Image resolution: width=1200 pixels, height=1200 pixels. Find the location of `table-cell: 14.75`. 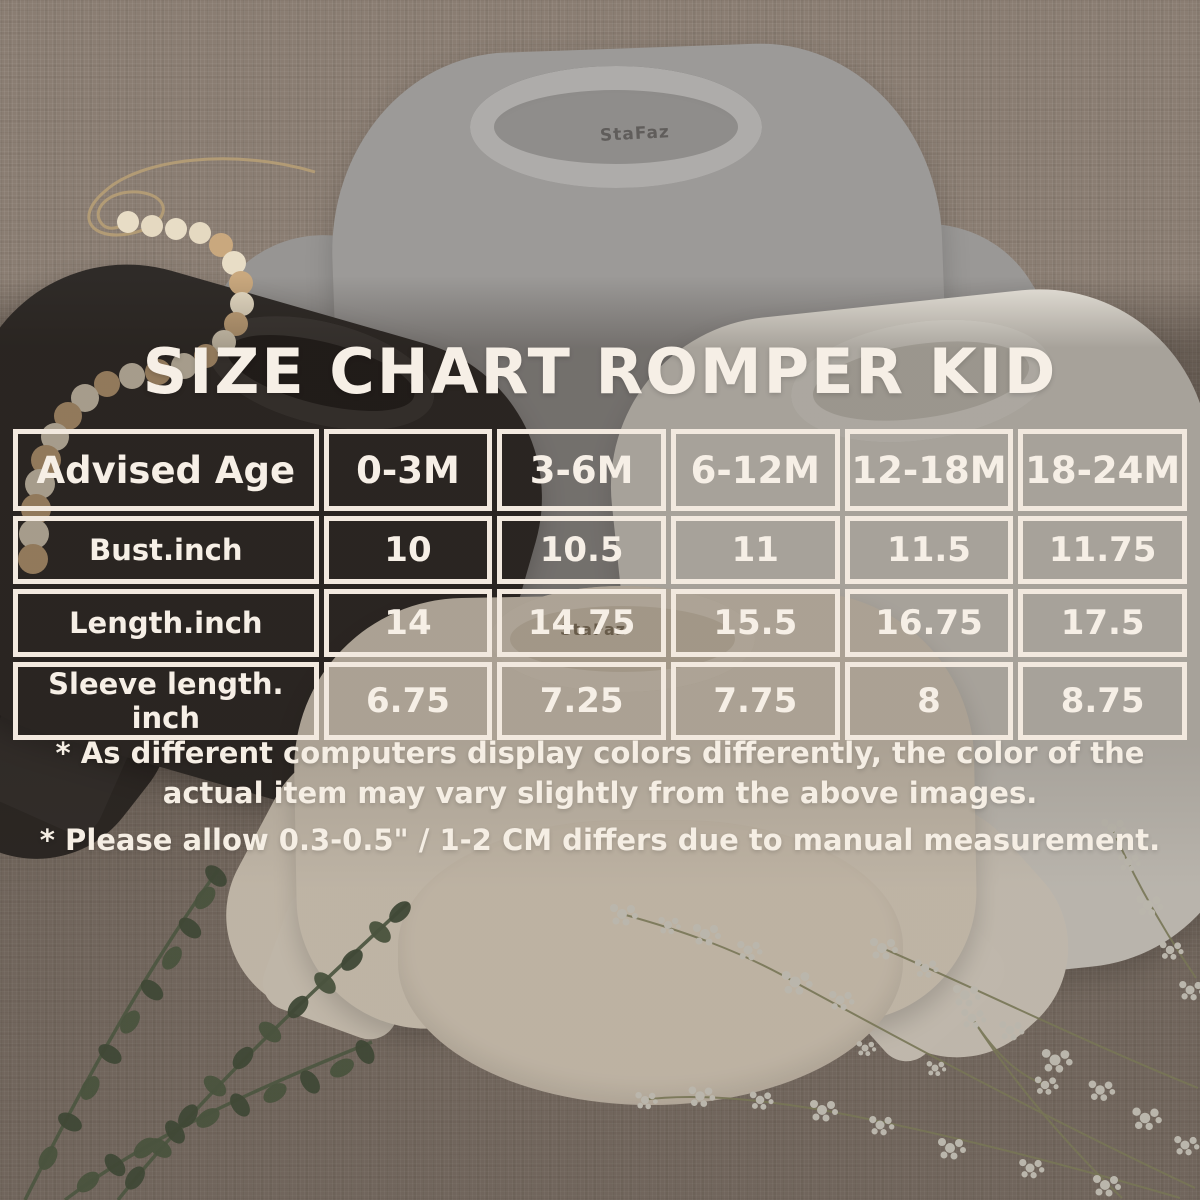

table-cell: 14.75 is located at coordinates (581, 623).